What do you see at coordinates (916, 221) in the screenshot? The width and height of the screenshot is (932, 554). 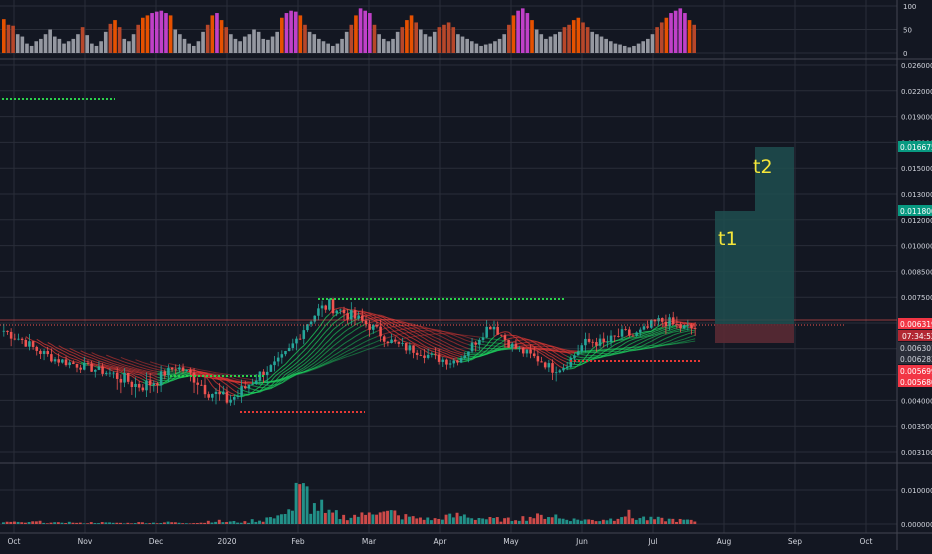 I see `price-tick-label: 0.012000` at bounding box center [916, 221].